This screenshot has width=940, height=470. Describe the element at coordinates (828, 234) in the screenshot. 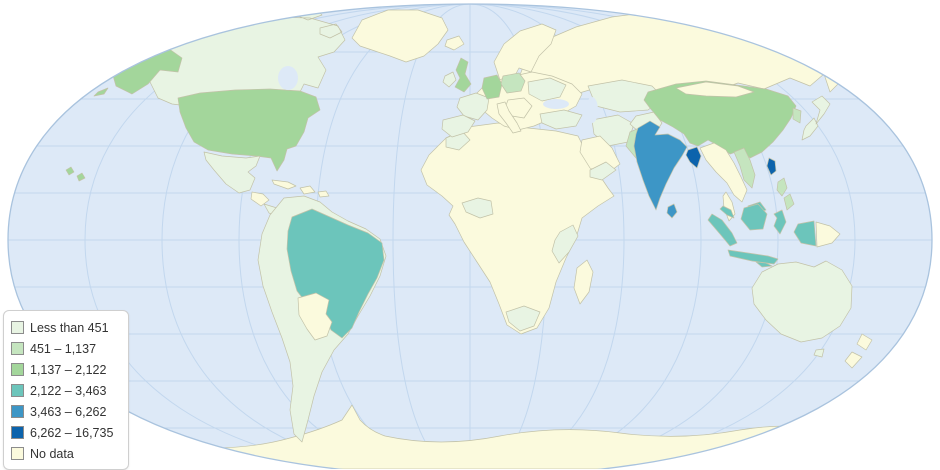

I see `country-papua-new-guinea` at that location.